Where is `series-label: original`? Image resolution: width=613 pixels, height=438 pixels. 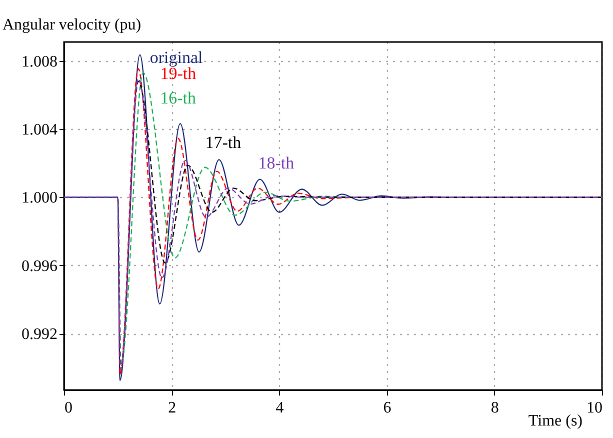
series-label: original is located at coordinates (177, 57).